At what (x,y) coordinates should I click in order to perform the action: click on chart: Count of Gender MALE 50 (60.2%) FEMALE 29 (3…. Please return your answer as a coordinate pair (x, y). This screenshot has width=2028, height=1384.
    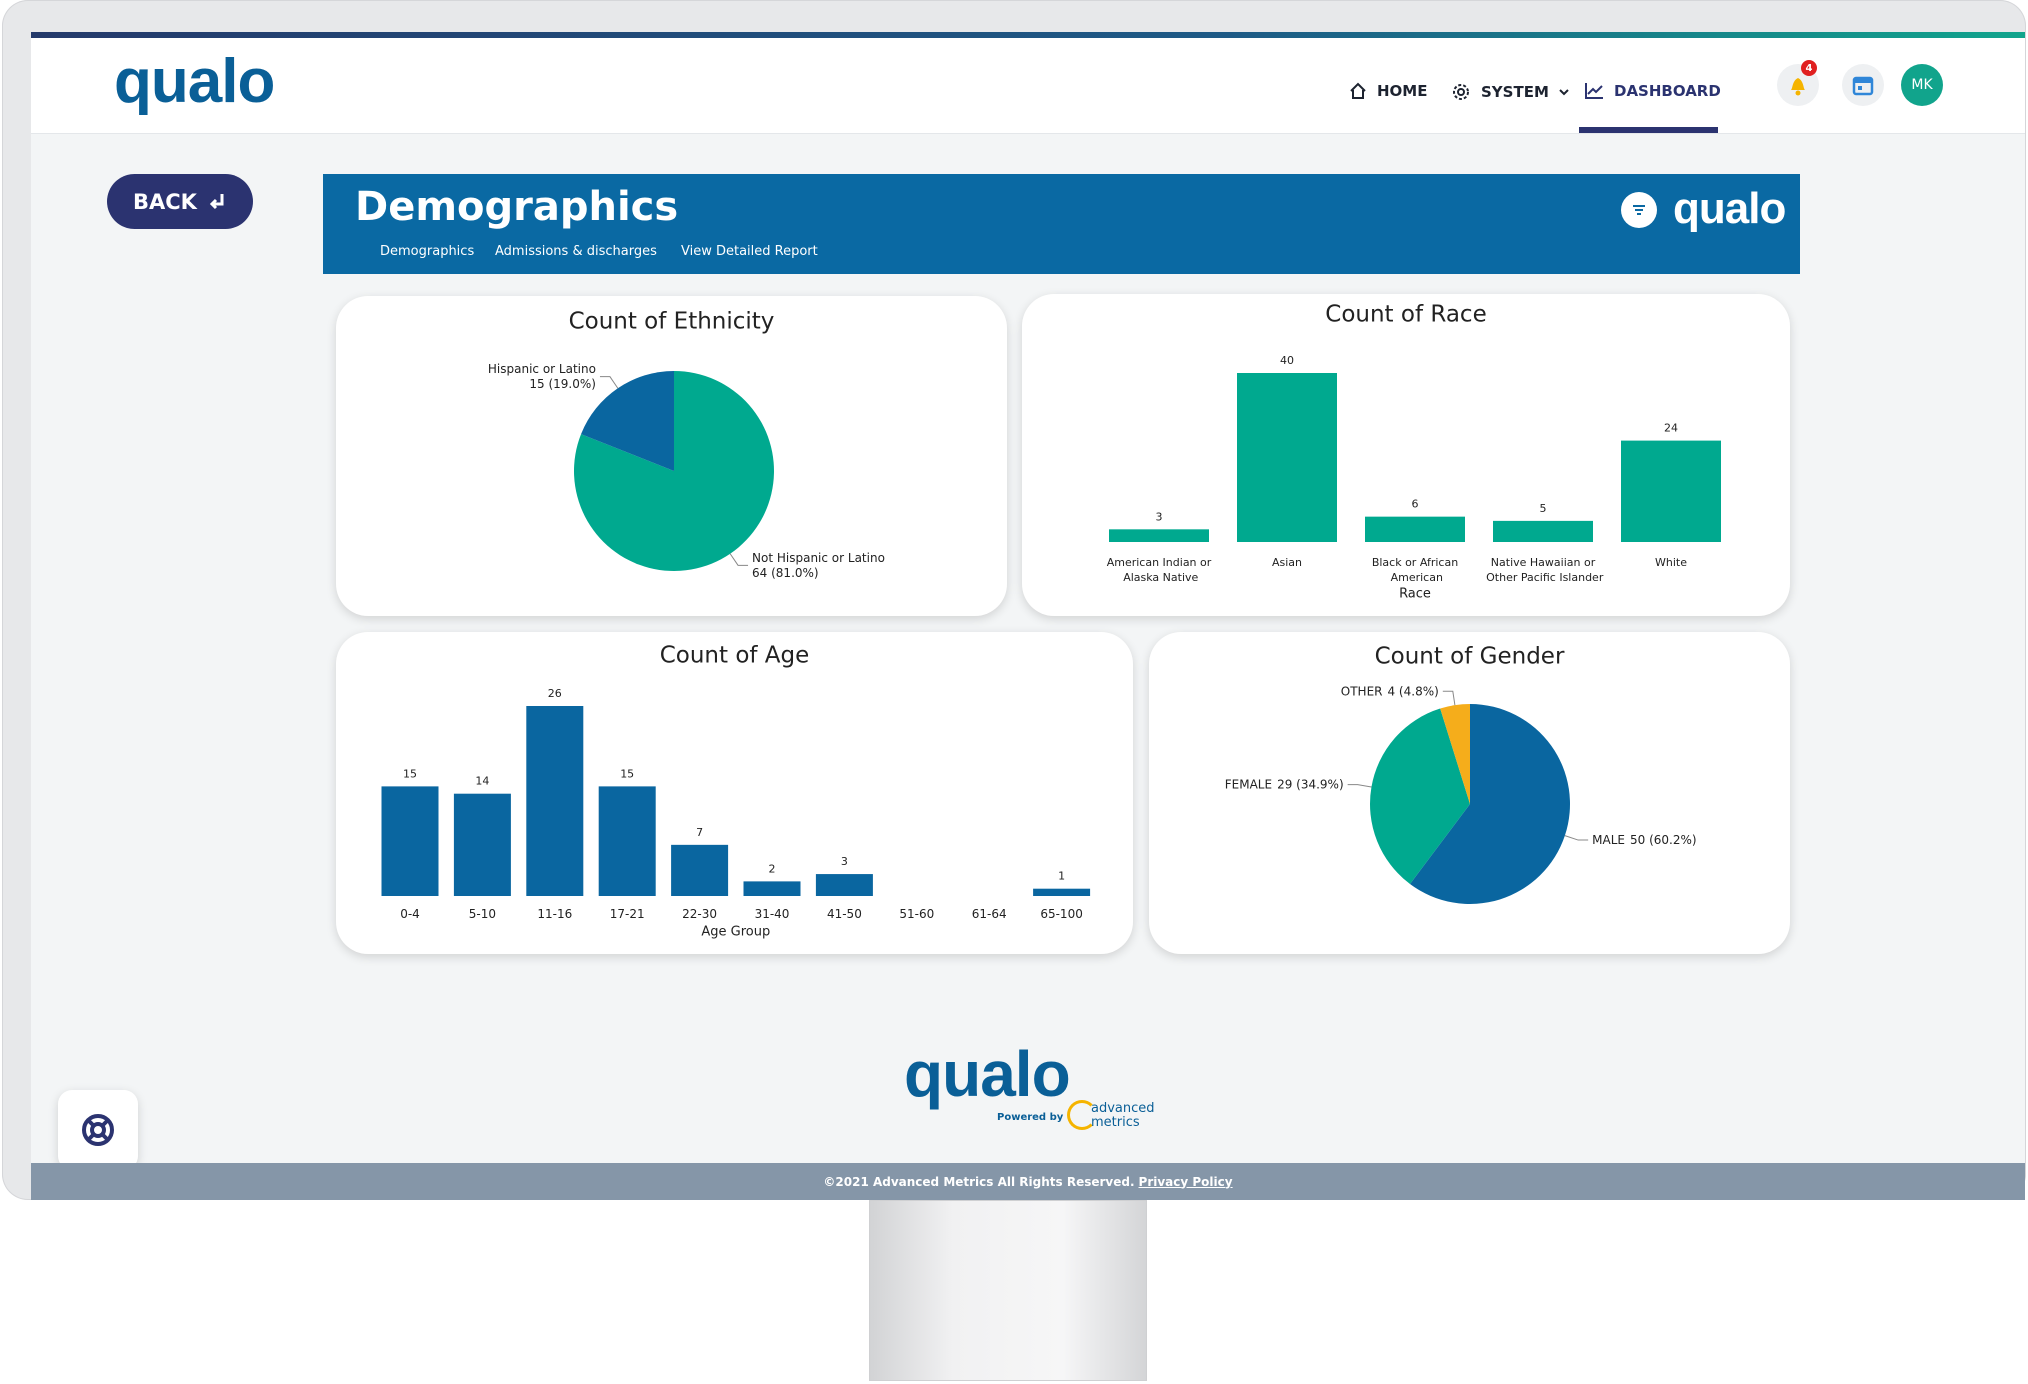
    Looking at the image, I should click on (1461, 774).